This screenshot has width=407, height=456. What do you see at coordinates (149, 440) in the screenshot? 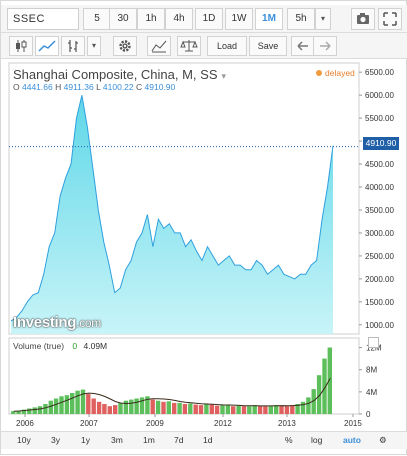
I see `range-1m: 1m` at bounding box center [149, 440].